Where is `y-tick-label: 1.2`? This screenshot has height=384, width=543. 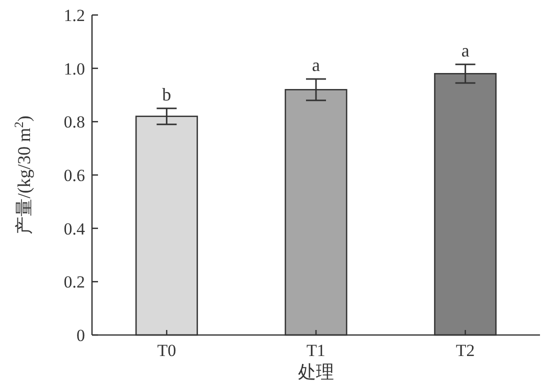
y-tick-label: 1.2 is located at coordinates (74, 15).